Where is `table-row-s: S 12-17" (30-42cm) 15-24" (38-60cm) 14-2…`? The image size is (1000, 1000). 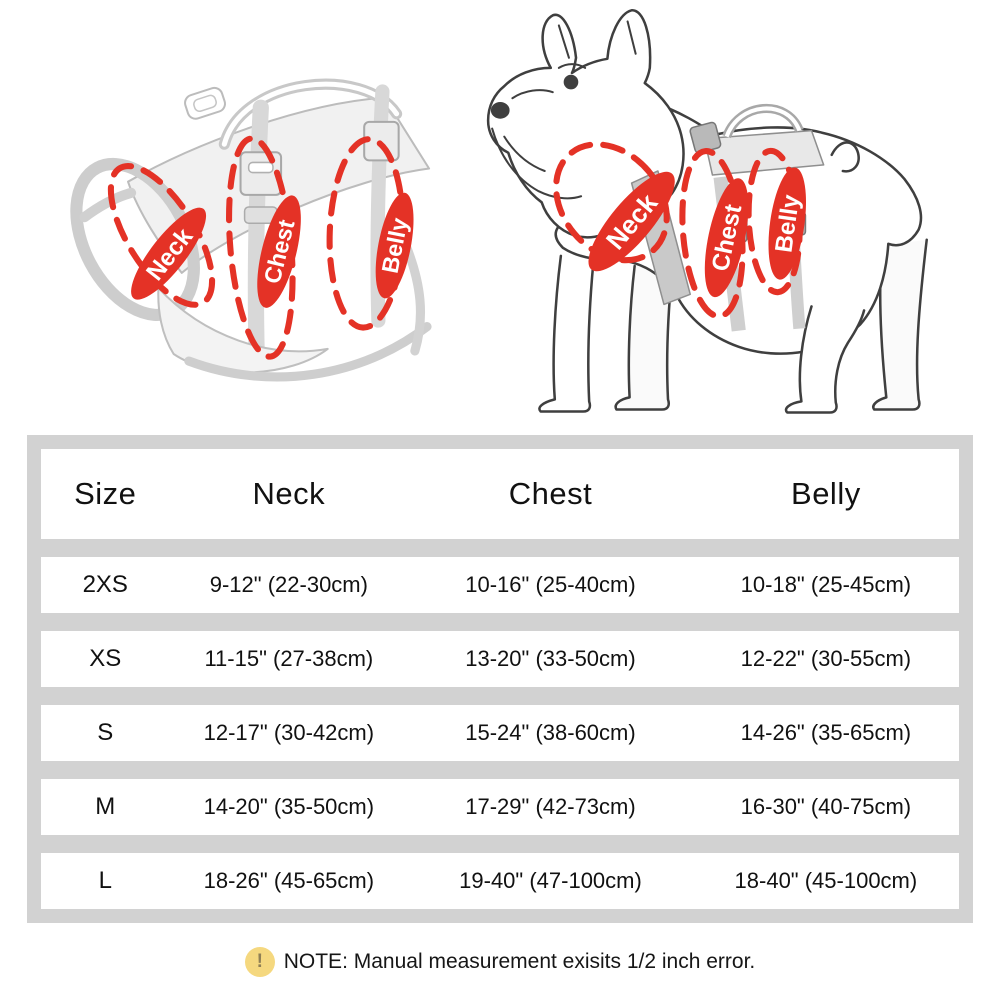
table-row-s: S 12-17" (30-42cm) 15-24" (38-60cm) 14-2… is located at coordinates (500, 733).